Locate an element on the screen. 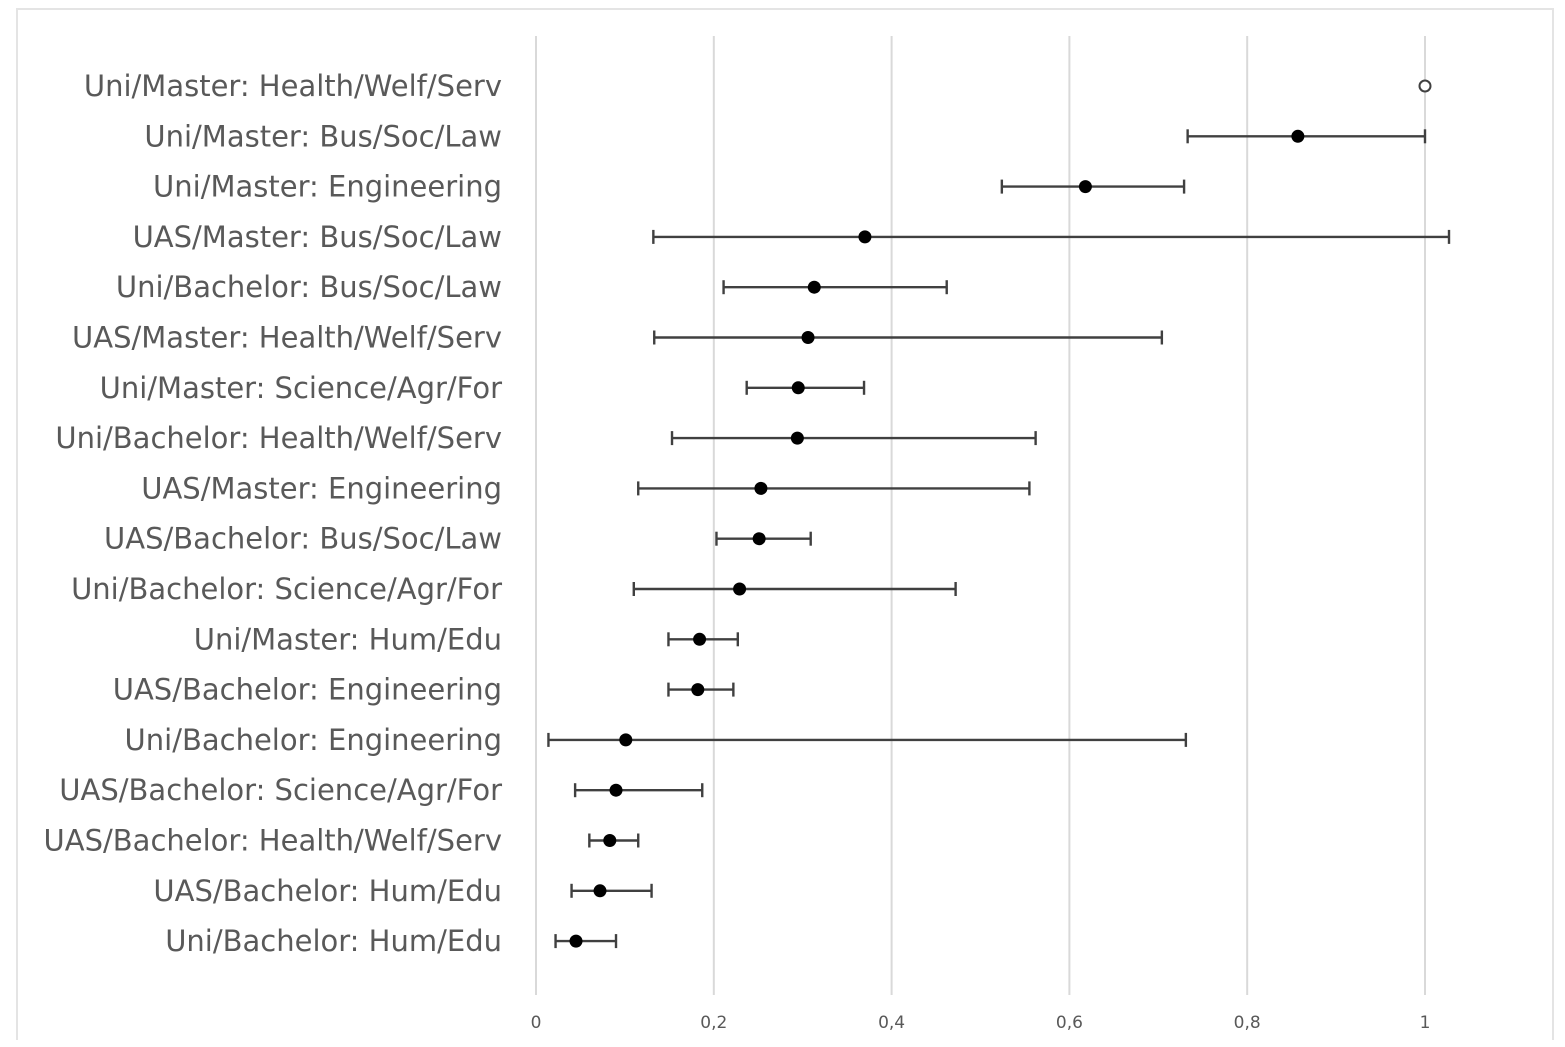 This screenshot has width=1565, height=1047. category-label: UAS/Master: Health/Welf/Serv is located at coordinates (287, 338).